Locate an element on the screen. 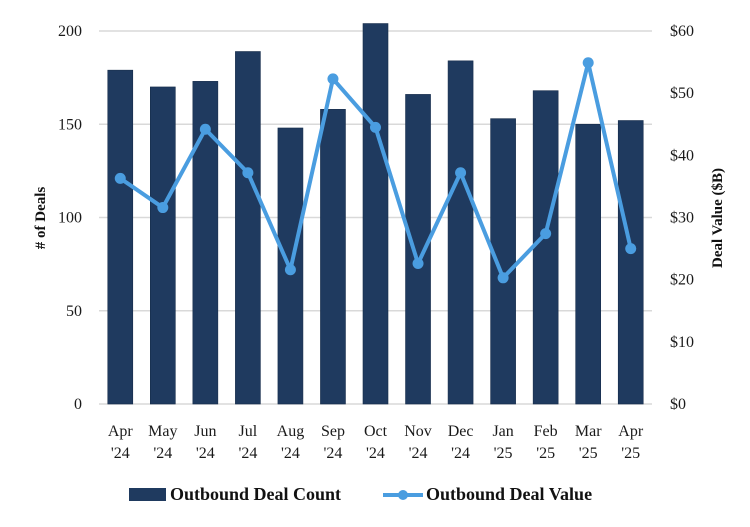  right-tick-label: $60 is located at coordinates (682, 31).